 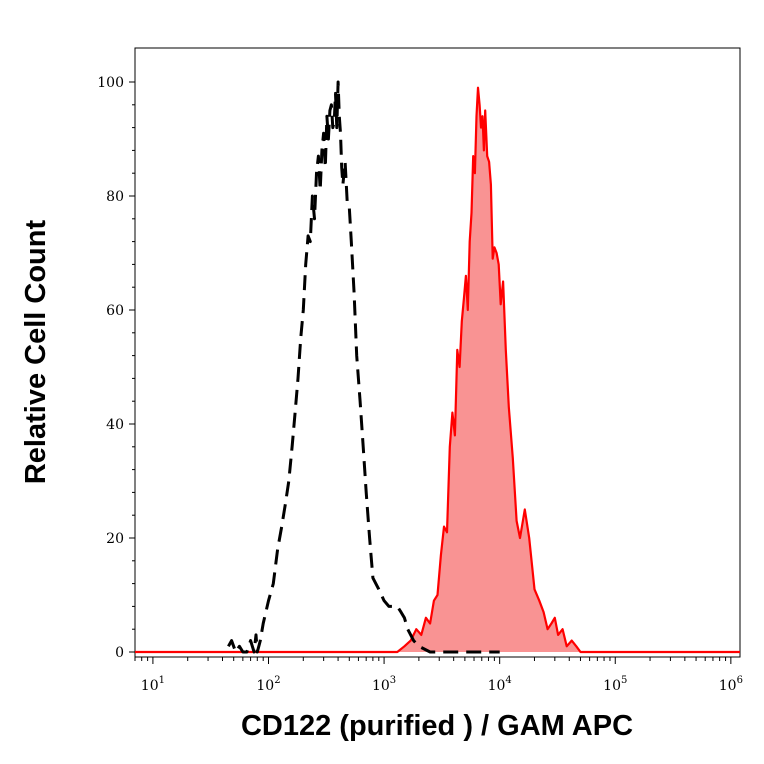 I want to click on y-tick-label: 80, so click(x=115, y=197).